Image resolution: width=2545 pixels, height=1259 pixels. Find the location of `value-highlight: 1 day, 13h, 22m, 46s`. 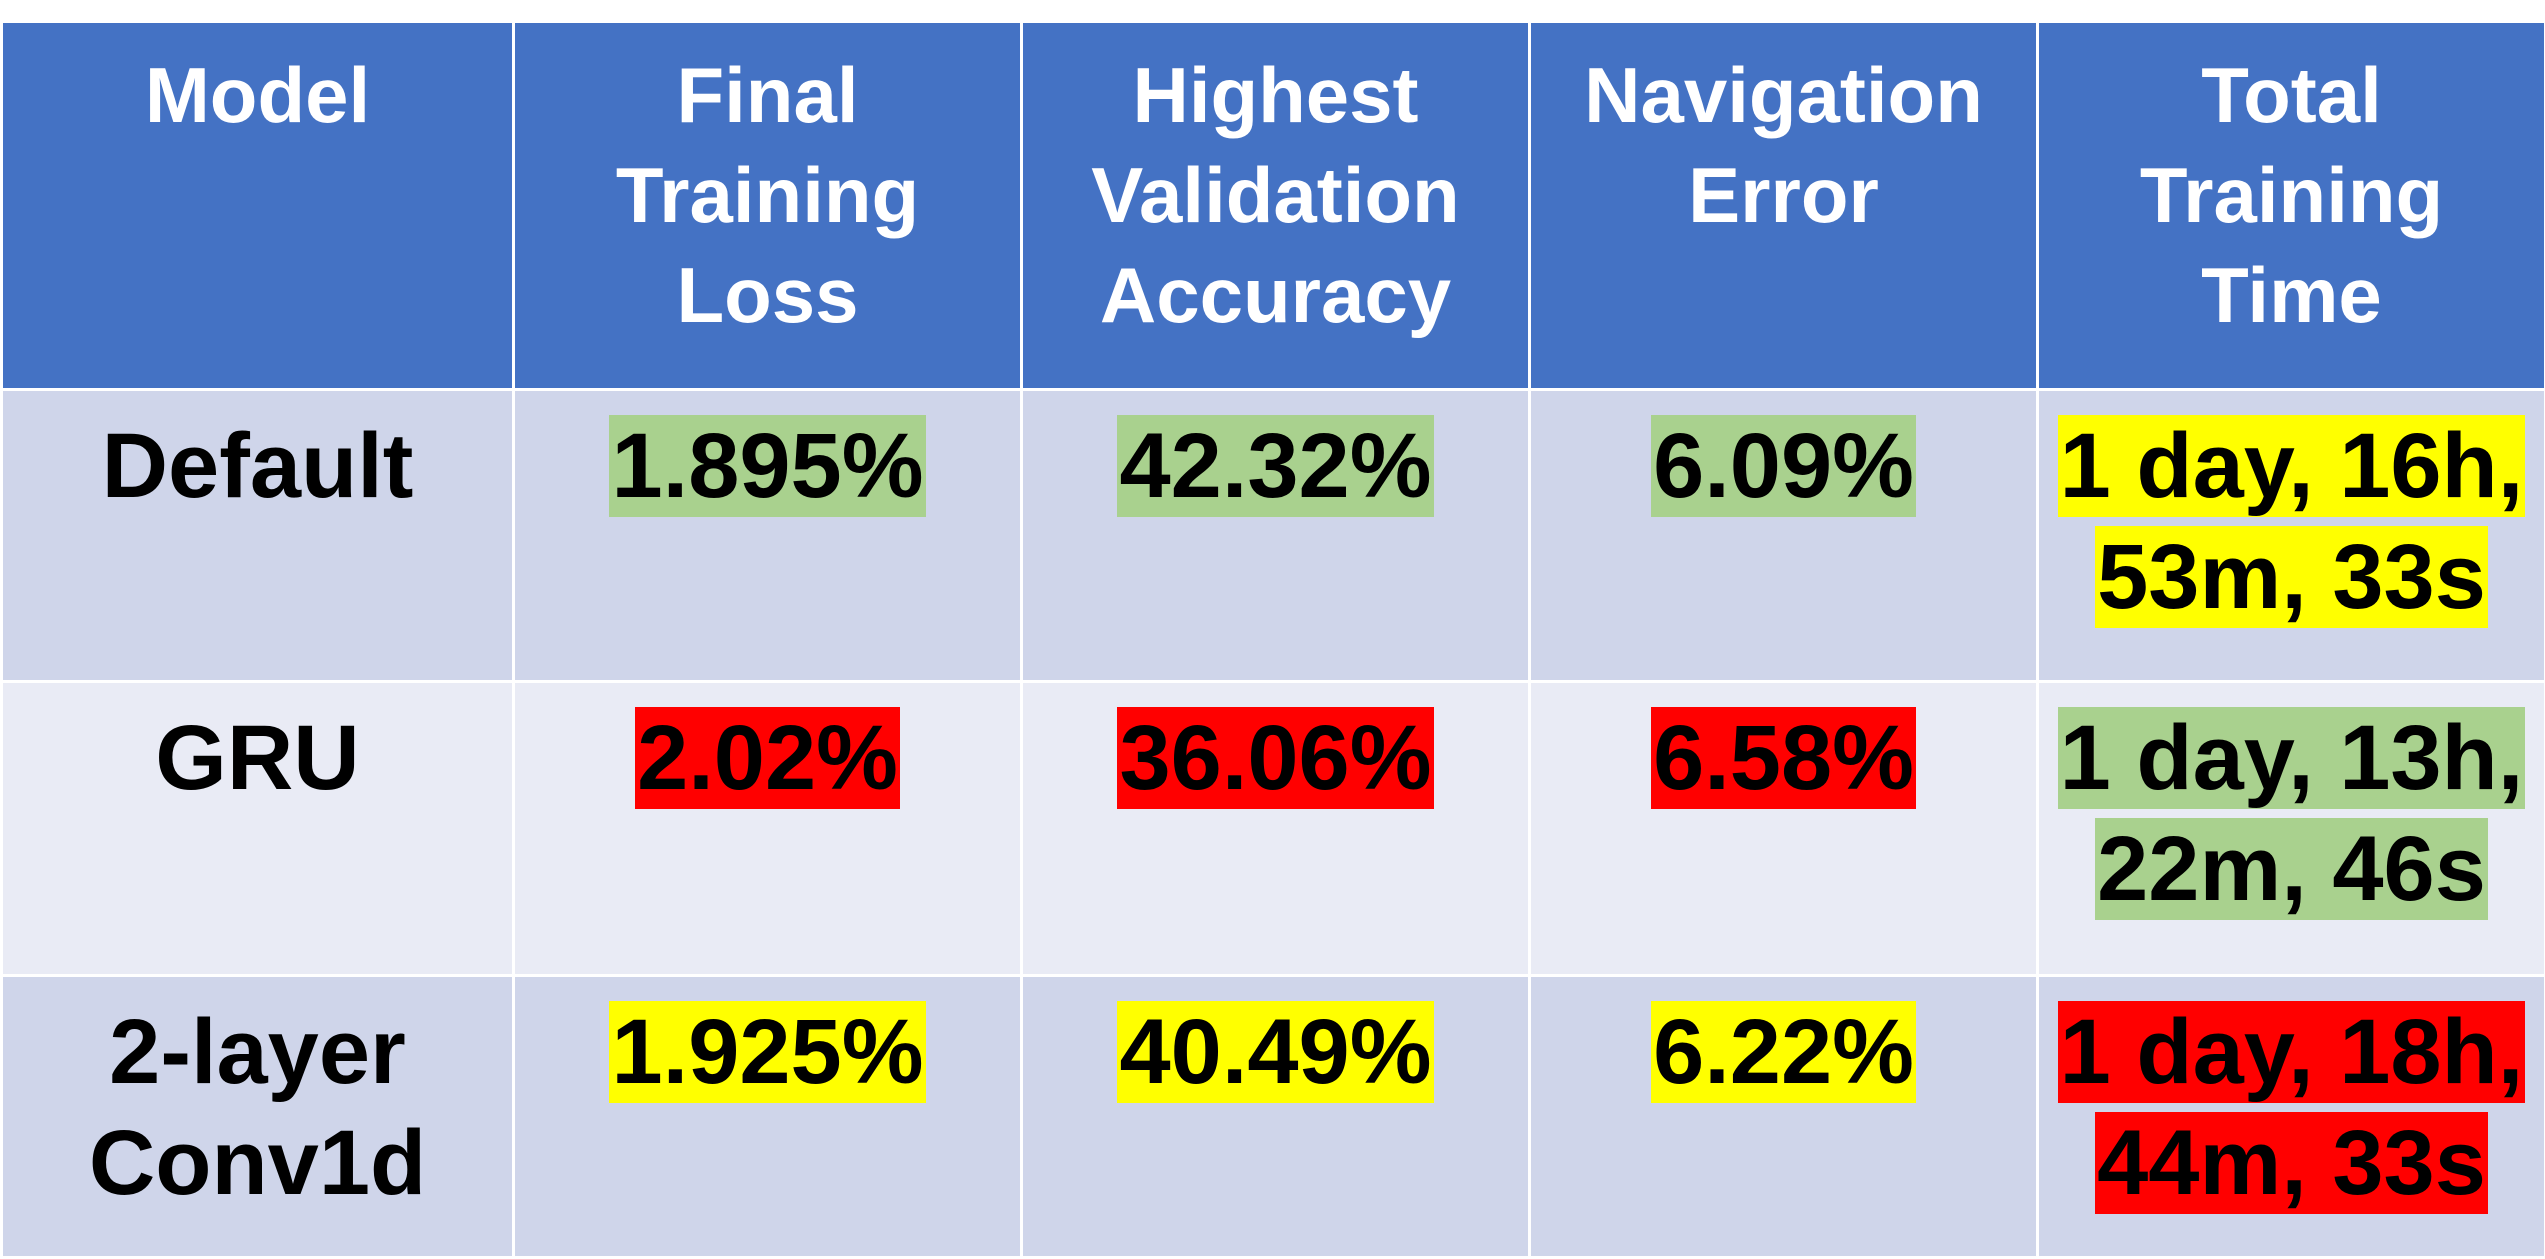

value-highlight: 1 day, 13h, 22m, 46s is located at coordinates (2292, 813).